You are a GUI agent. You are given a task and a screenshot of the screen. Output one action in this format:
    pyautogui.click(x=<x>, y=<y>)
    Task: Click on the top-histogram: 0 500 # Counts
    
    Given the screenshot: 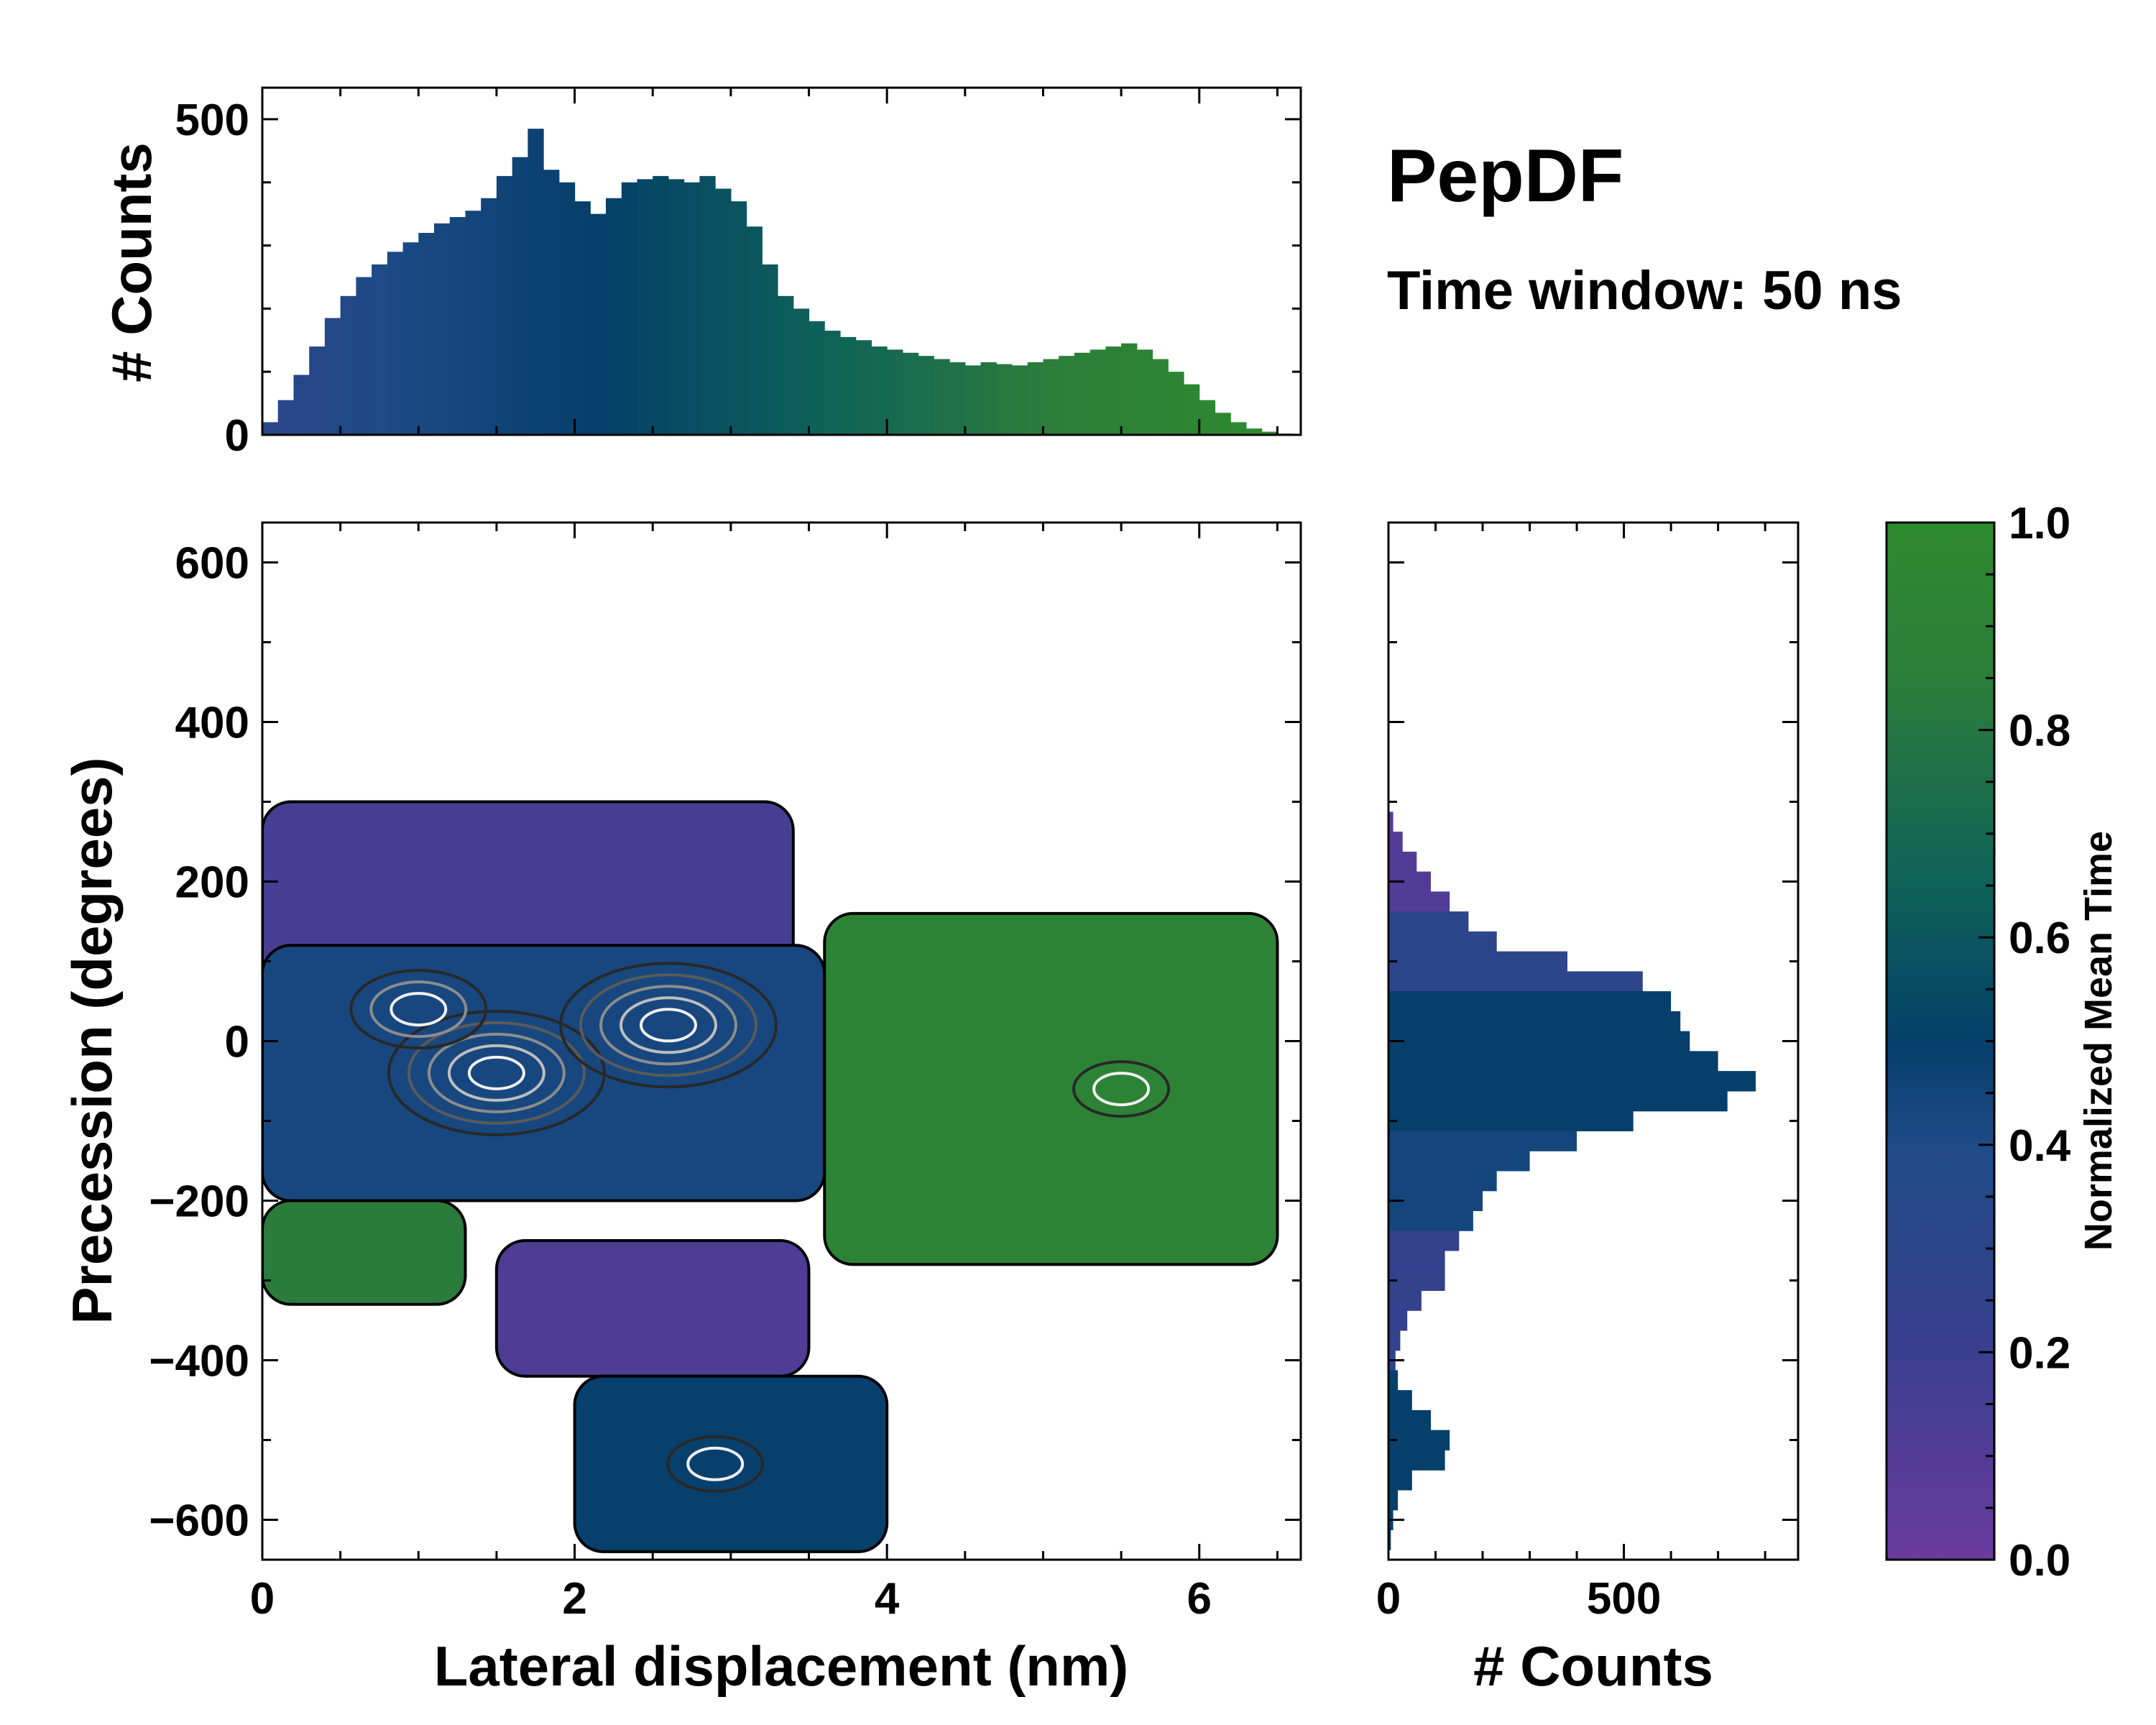 What is the action you would take?
    pyautogui.click(x=701, y=273)
    